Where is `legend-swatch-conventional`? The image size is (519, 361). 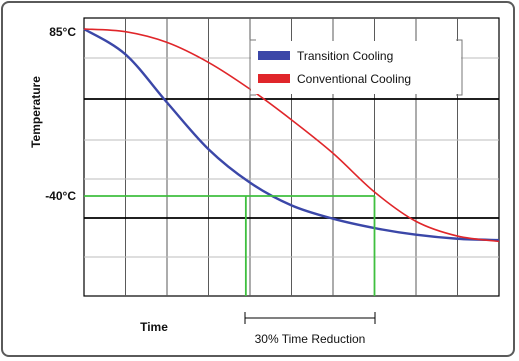 legend-swatch-conventional is located at coordinates (274, 78).